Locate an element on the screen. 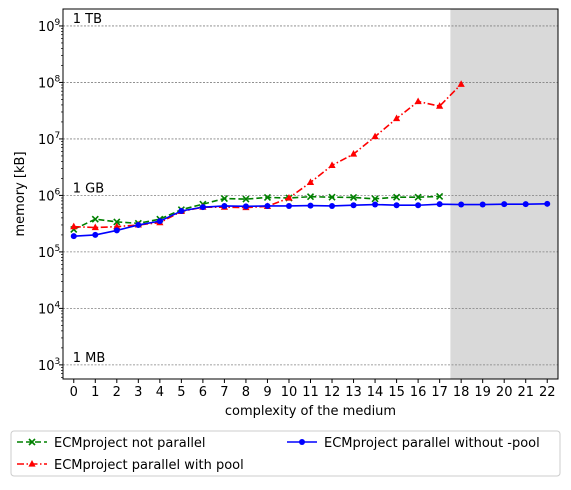 The width and height of the screenshot is (571, 490). y-tick-label-4: 10⁷ is located at coordinates (49, 139).